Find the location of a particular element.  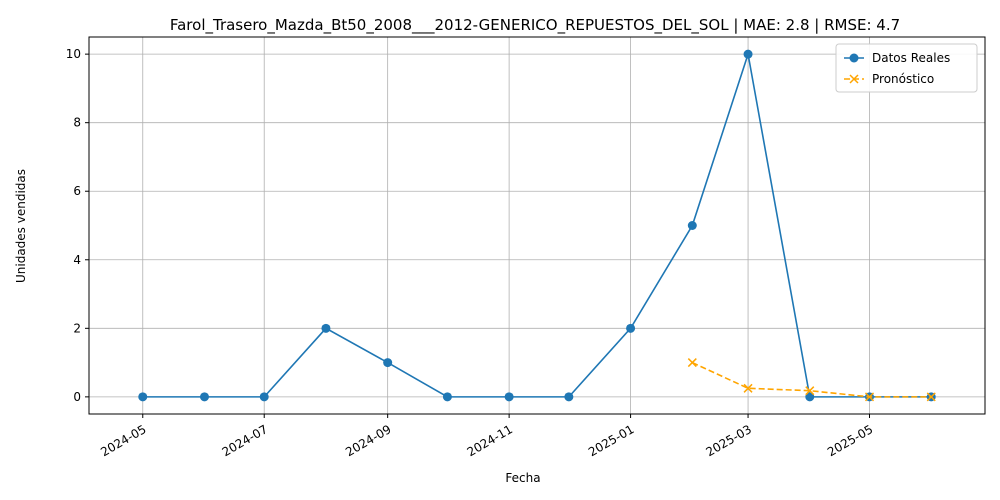

x-axis-label: Fecha is located at coordinates (522, 478).